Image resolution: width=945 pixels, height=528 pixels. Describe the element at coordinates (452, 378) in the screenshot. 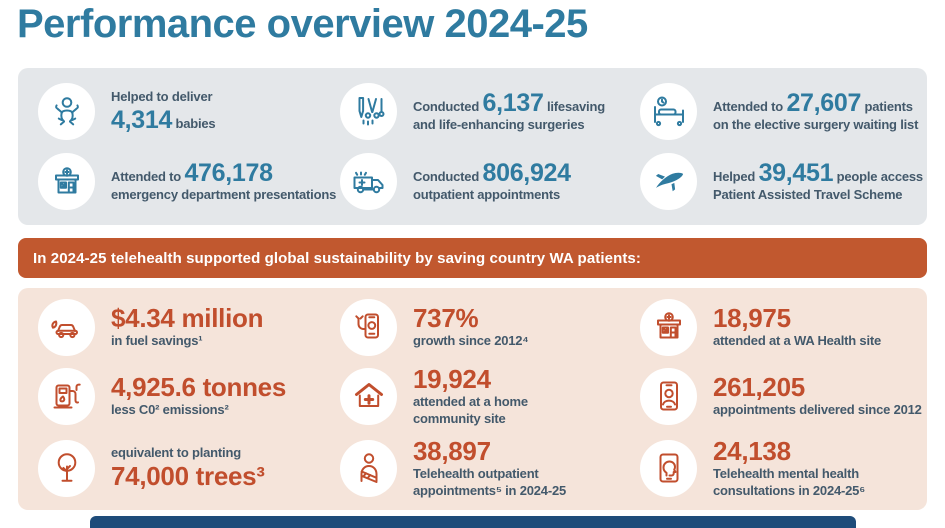

I see `stat-value: 19,924` at that location.